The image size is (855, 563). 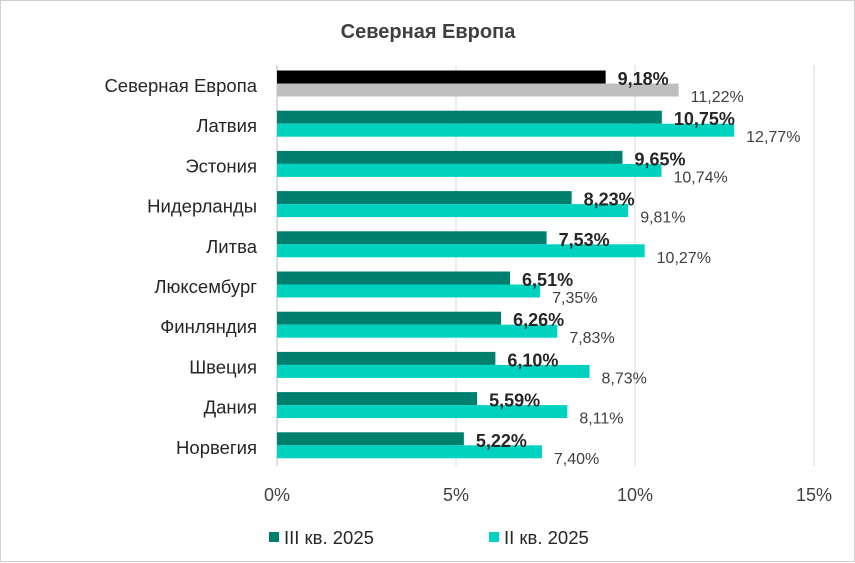 What do you see at coordinates (205, 286) in the screenshot?
I see `category-label: Люксембург` at bounding box center [205, 286].